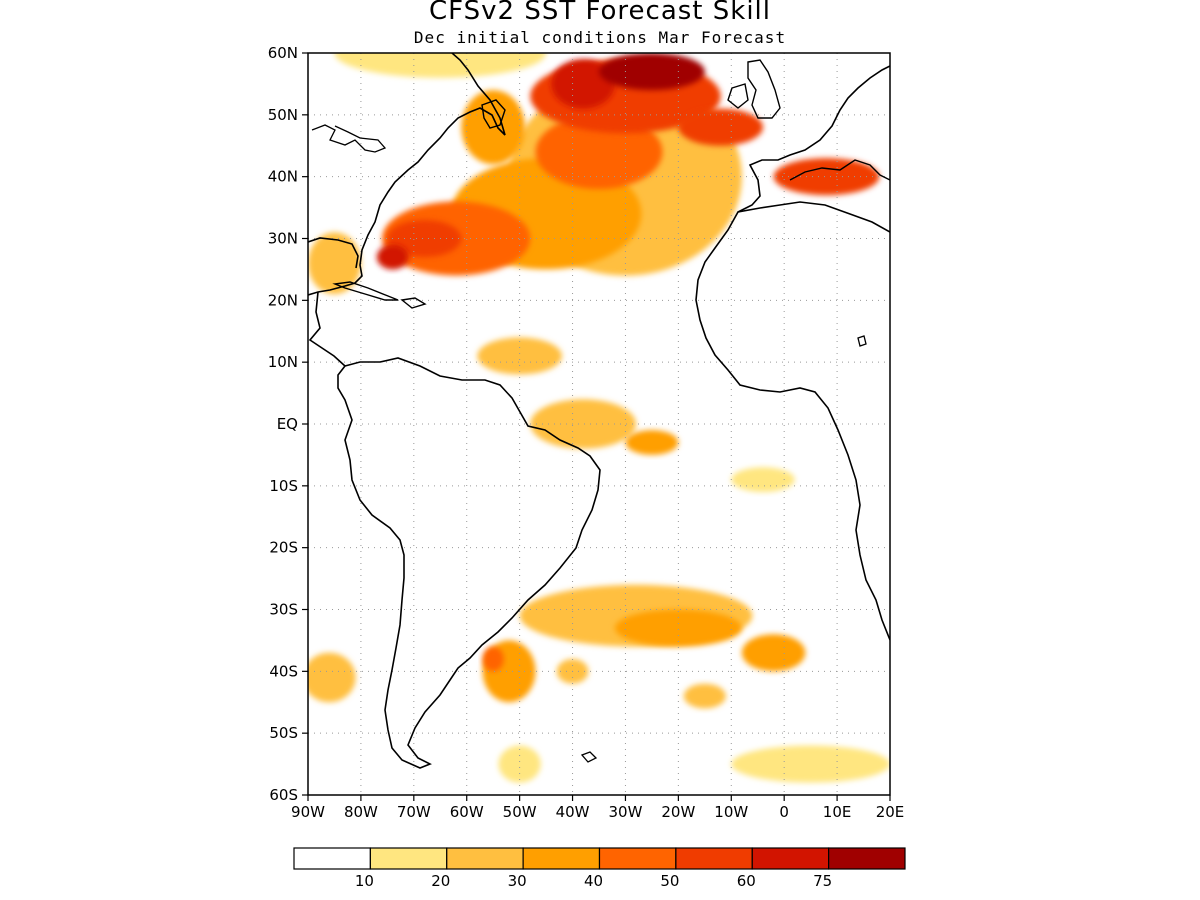  Describe the element at coordinates (467, 812) in the screenshot. I see `lon-tick-label: 60W` at that location.